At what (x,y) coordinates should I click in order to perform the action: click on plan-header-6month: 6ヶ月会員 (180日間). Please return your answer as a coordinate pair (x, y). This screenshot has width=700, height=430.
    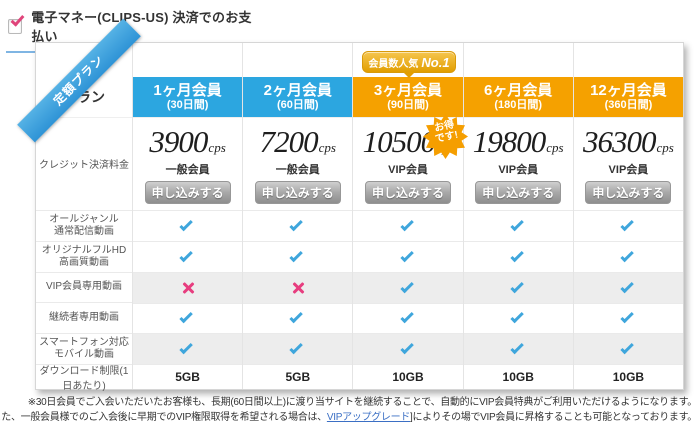
    Looking at the image, I should click on (518, 96).